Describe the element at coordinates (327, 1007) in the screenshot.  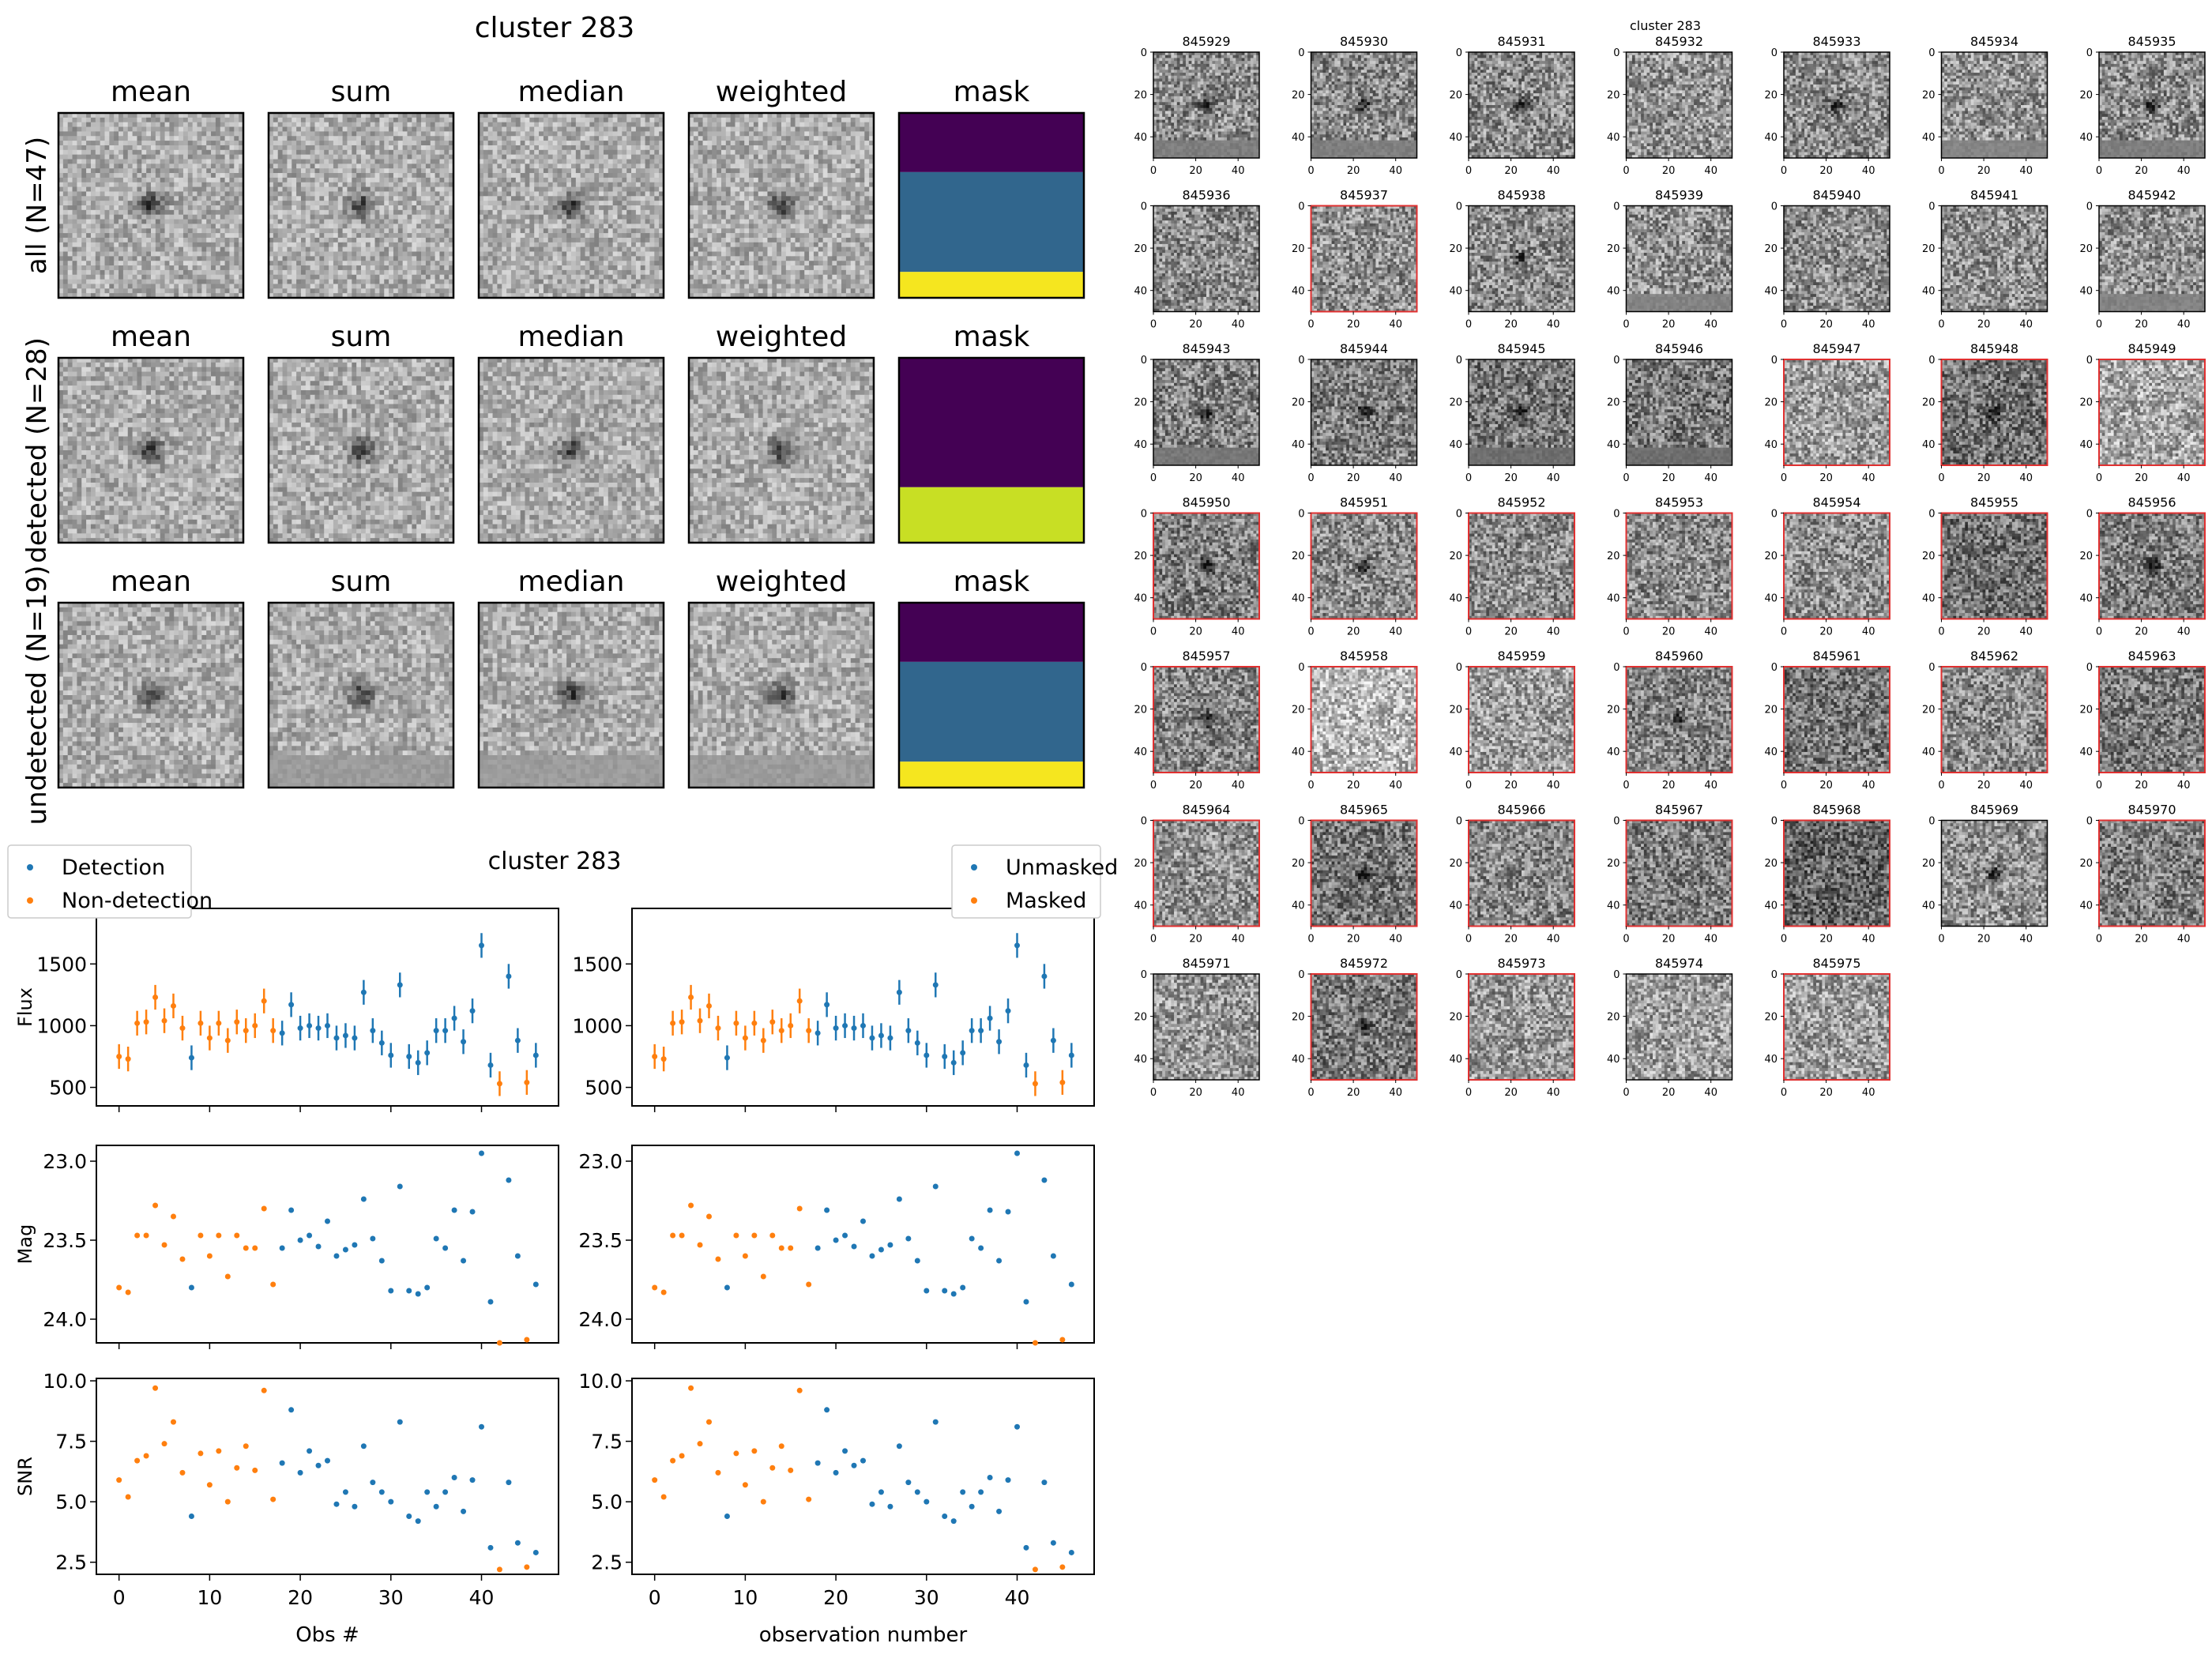
I see `panel-frame` at that location.